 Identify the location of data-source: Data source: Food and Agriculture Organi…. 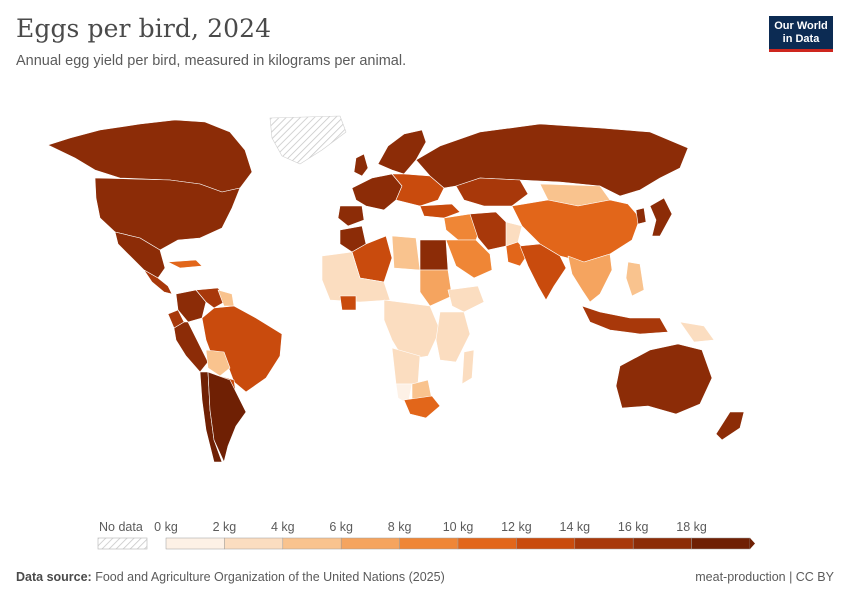
(230, 577).